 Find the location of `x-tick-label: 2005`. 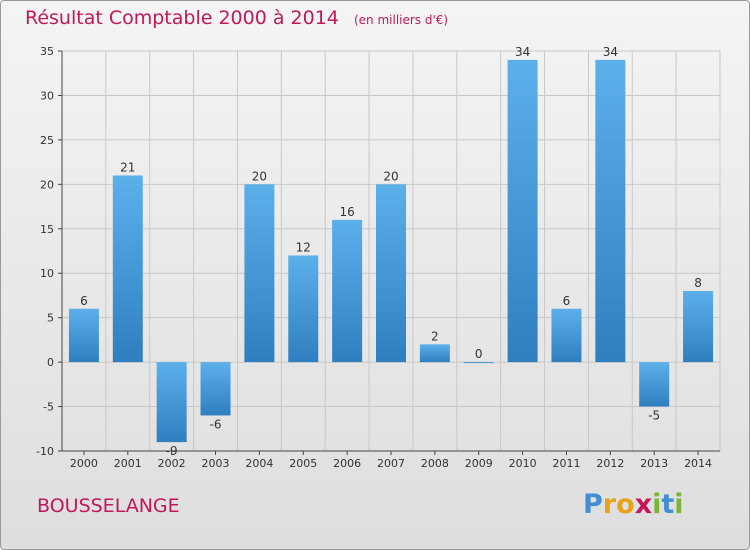

x-tick-label: 2005 is located at coordinates (303, 463).